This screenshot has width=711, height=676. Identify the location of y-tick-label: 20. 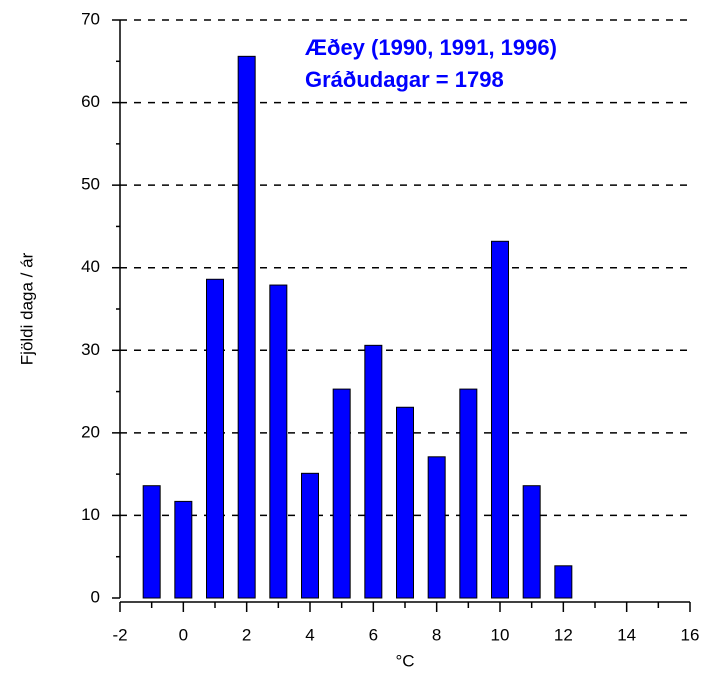
(90, 431).